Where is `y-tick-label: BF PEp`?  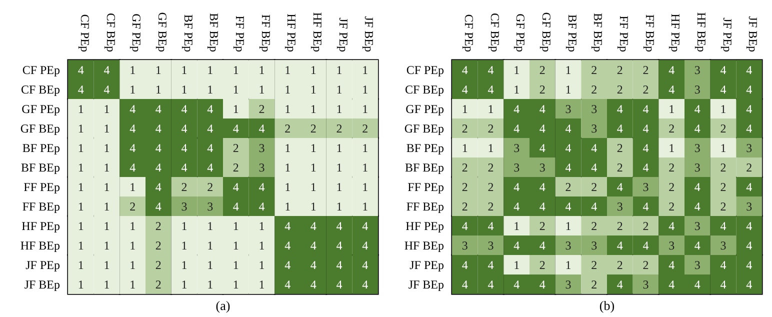 y-tick-label: BF PEp is located at coordinates (425, 148).